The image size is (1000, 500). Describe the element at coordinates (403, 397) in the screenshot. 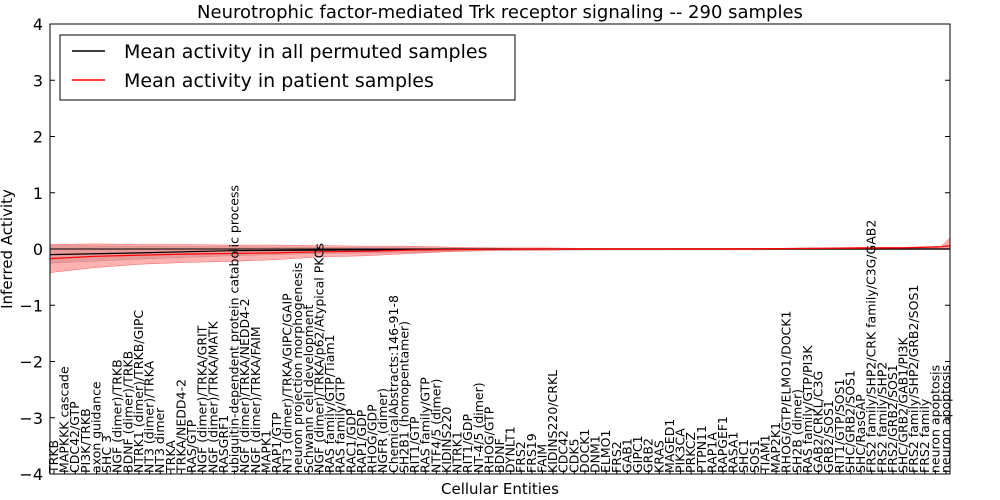

I see `entity-label: SH2B1 (homopentamer)` at that location.